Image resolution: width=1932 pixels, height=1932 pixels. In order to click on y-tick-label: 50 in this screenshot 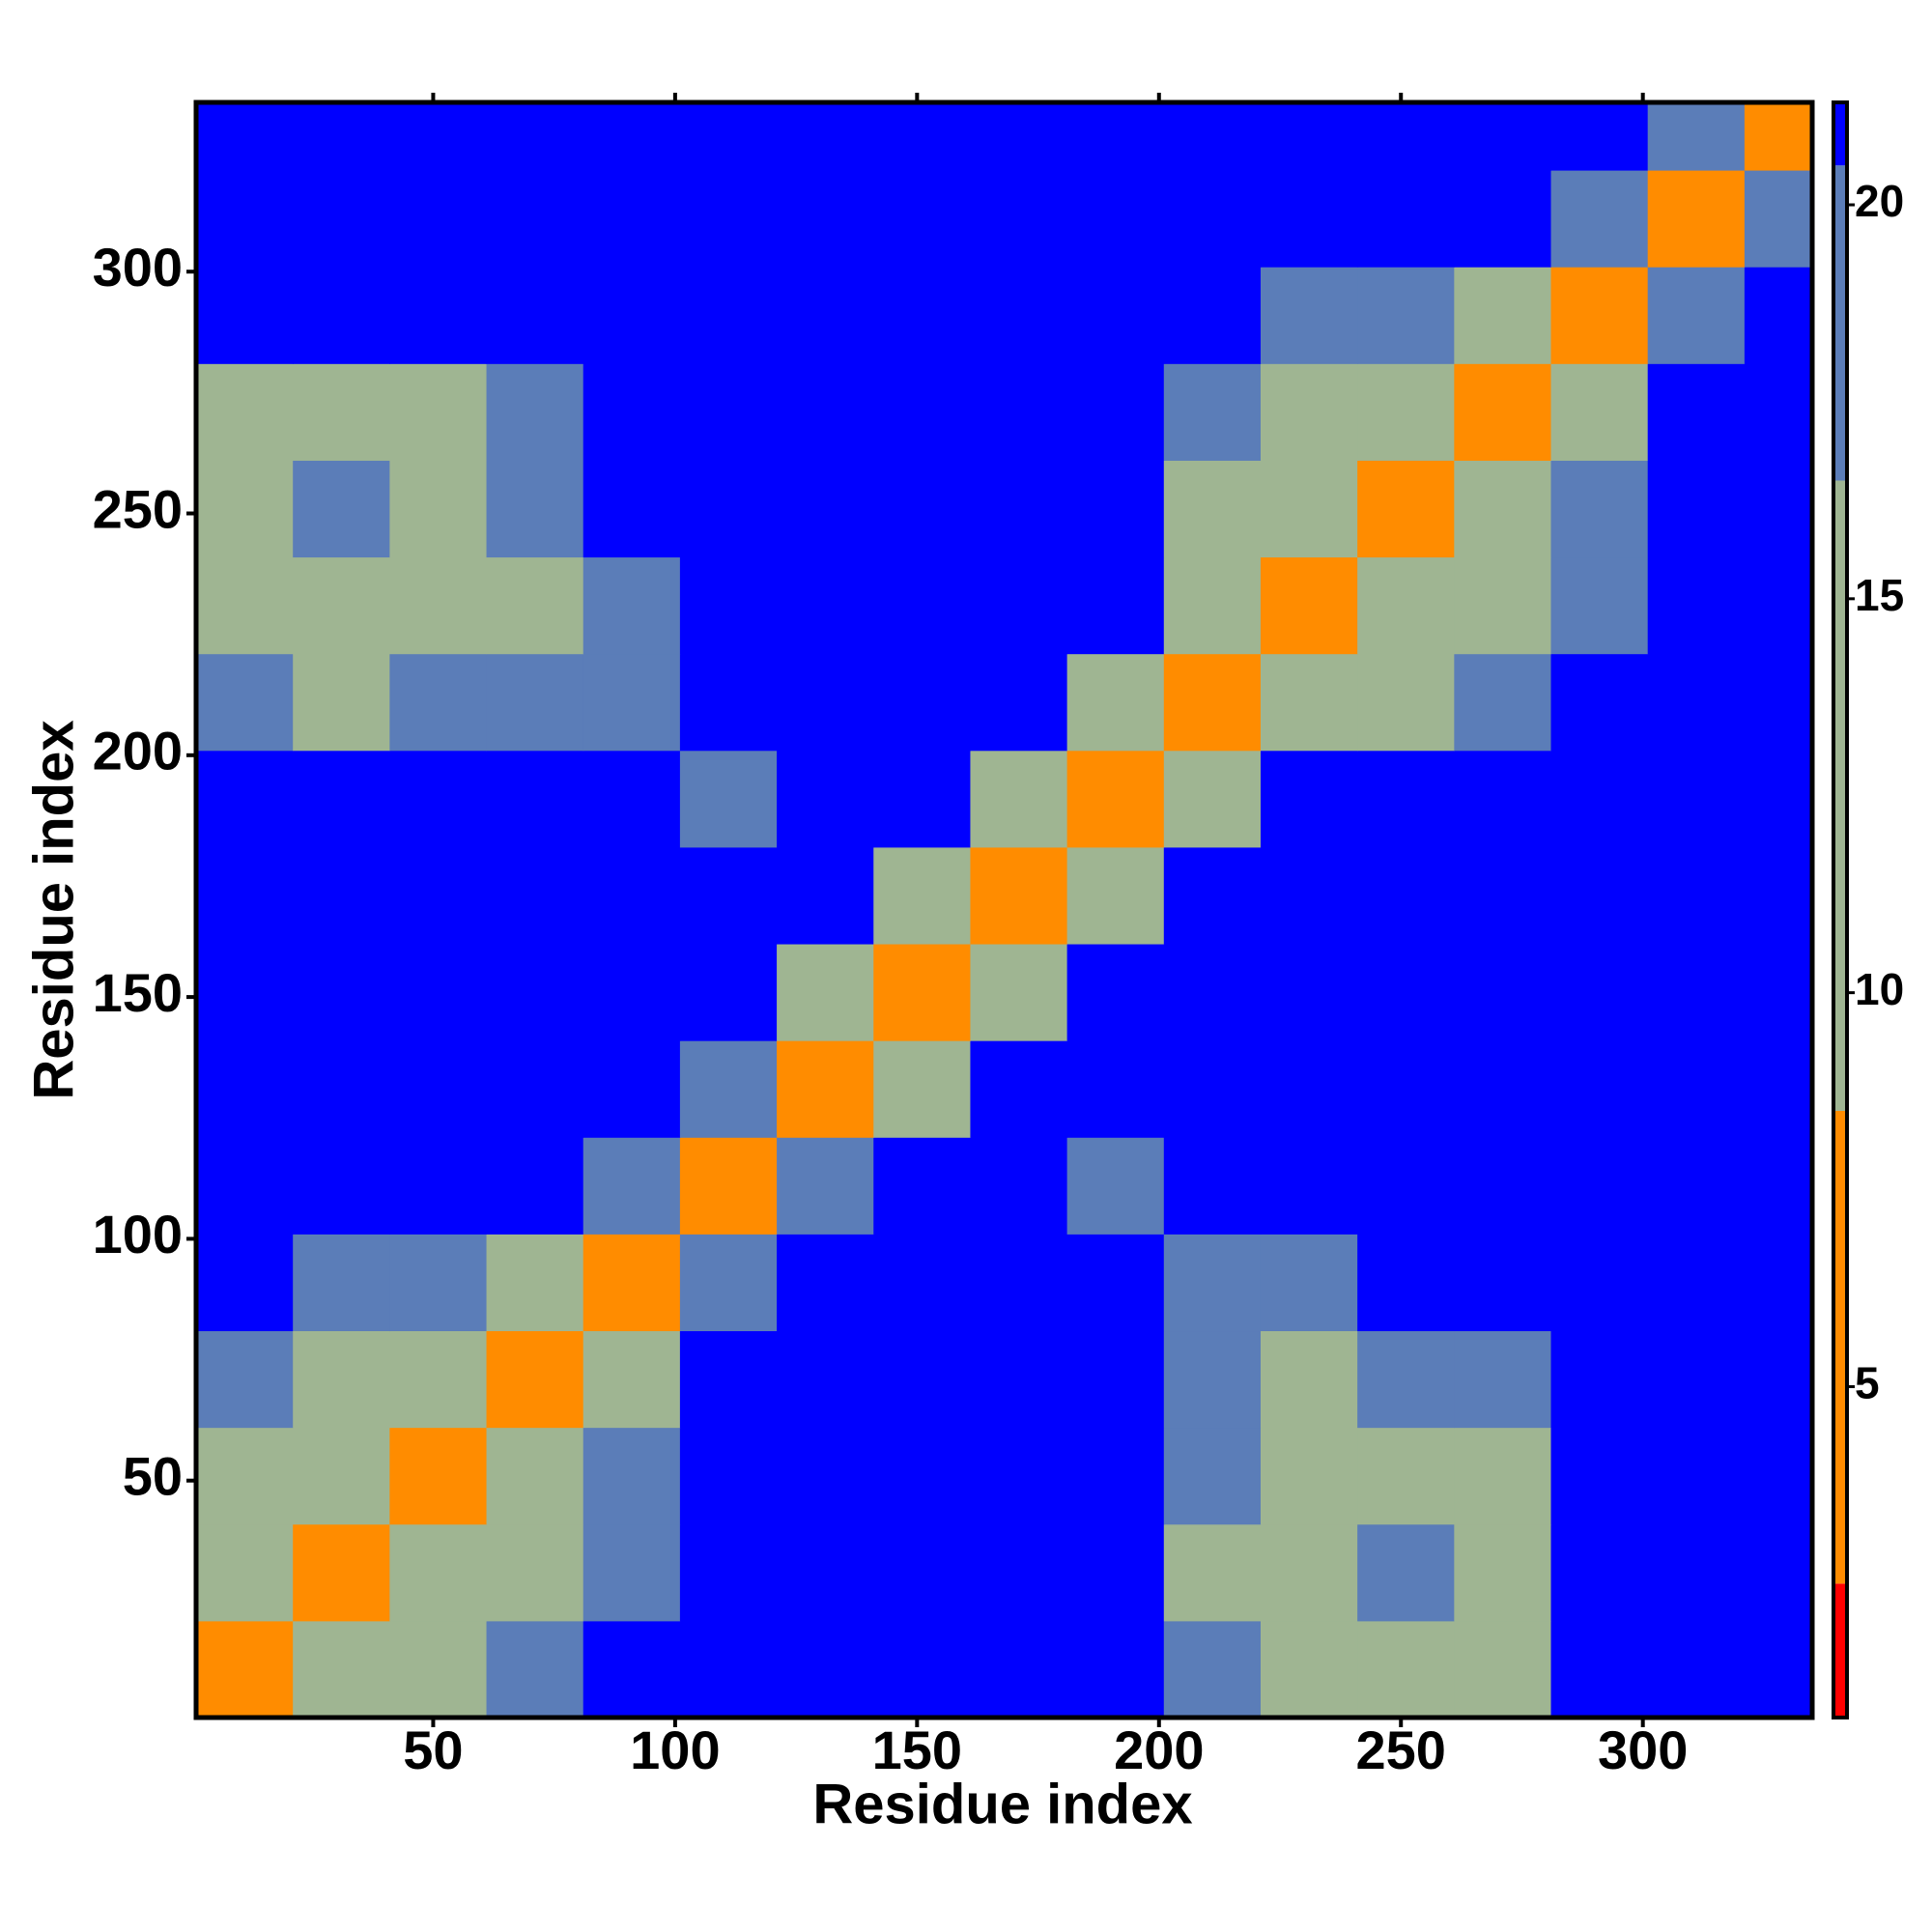, I will do `click(153, 1476)`.